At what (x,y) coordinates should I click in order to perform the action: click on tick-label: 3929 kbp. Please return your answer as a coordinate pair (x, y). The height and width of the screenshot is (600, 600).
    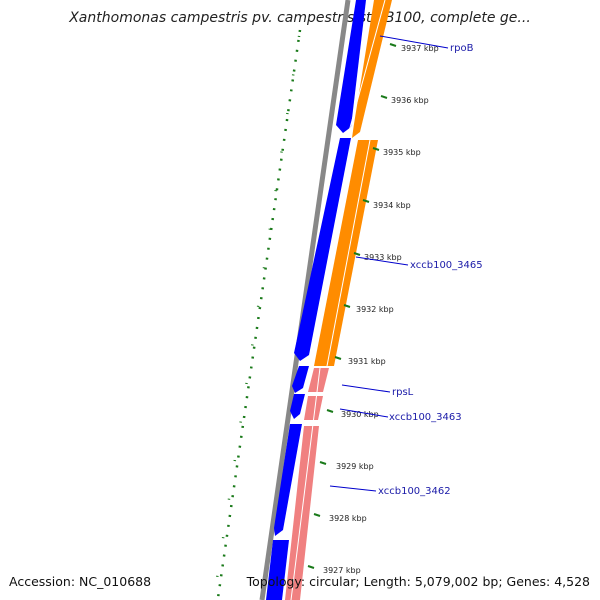
    Looking at the image, I should click on (355, 466).